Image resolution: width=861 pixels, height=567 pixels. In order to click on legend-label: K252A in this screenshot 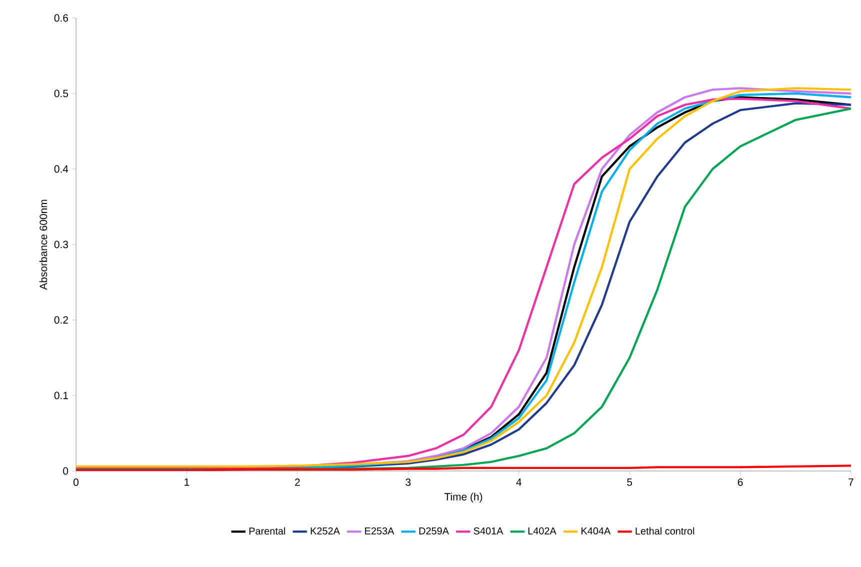, I will do `click(325, 530)`.